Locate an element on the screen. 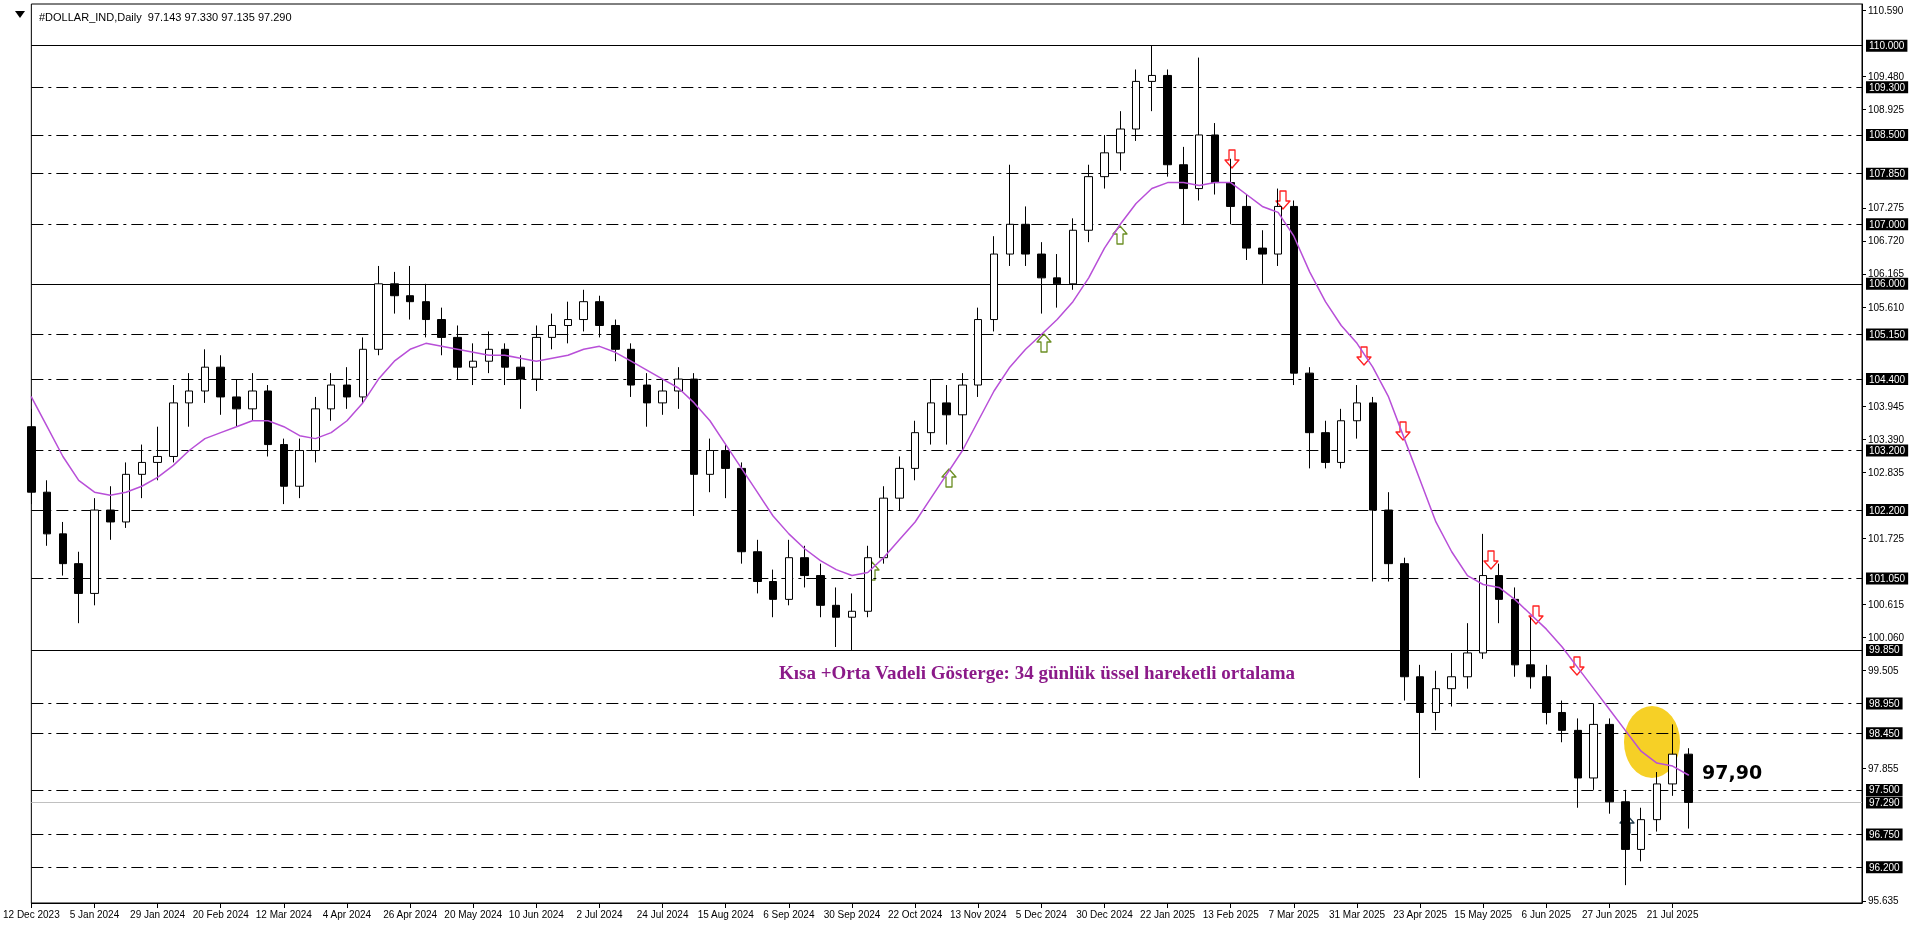  x-tick-label: 20 May 2024 is located at coordinates (473, 914).